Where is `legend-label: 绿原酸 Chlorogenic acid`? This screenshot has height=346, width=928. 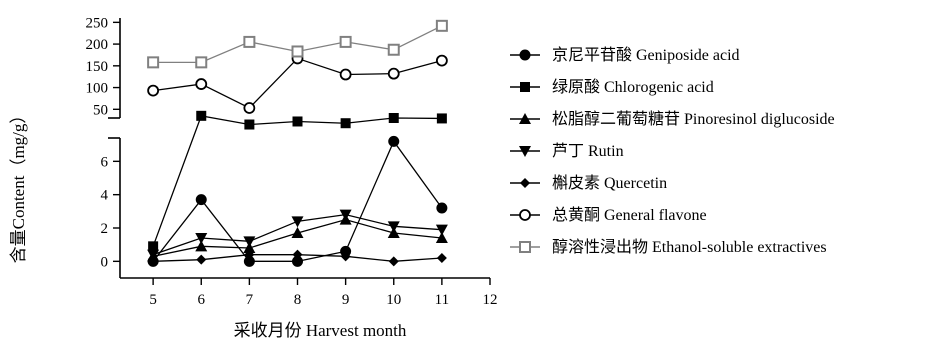
legend-label: 绿原酸 Chlorogenic acid is located at coordinates (633, 87).